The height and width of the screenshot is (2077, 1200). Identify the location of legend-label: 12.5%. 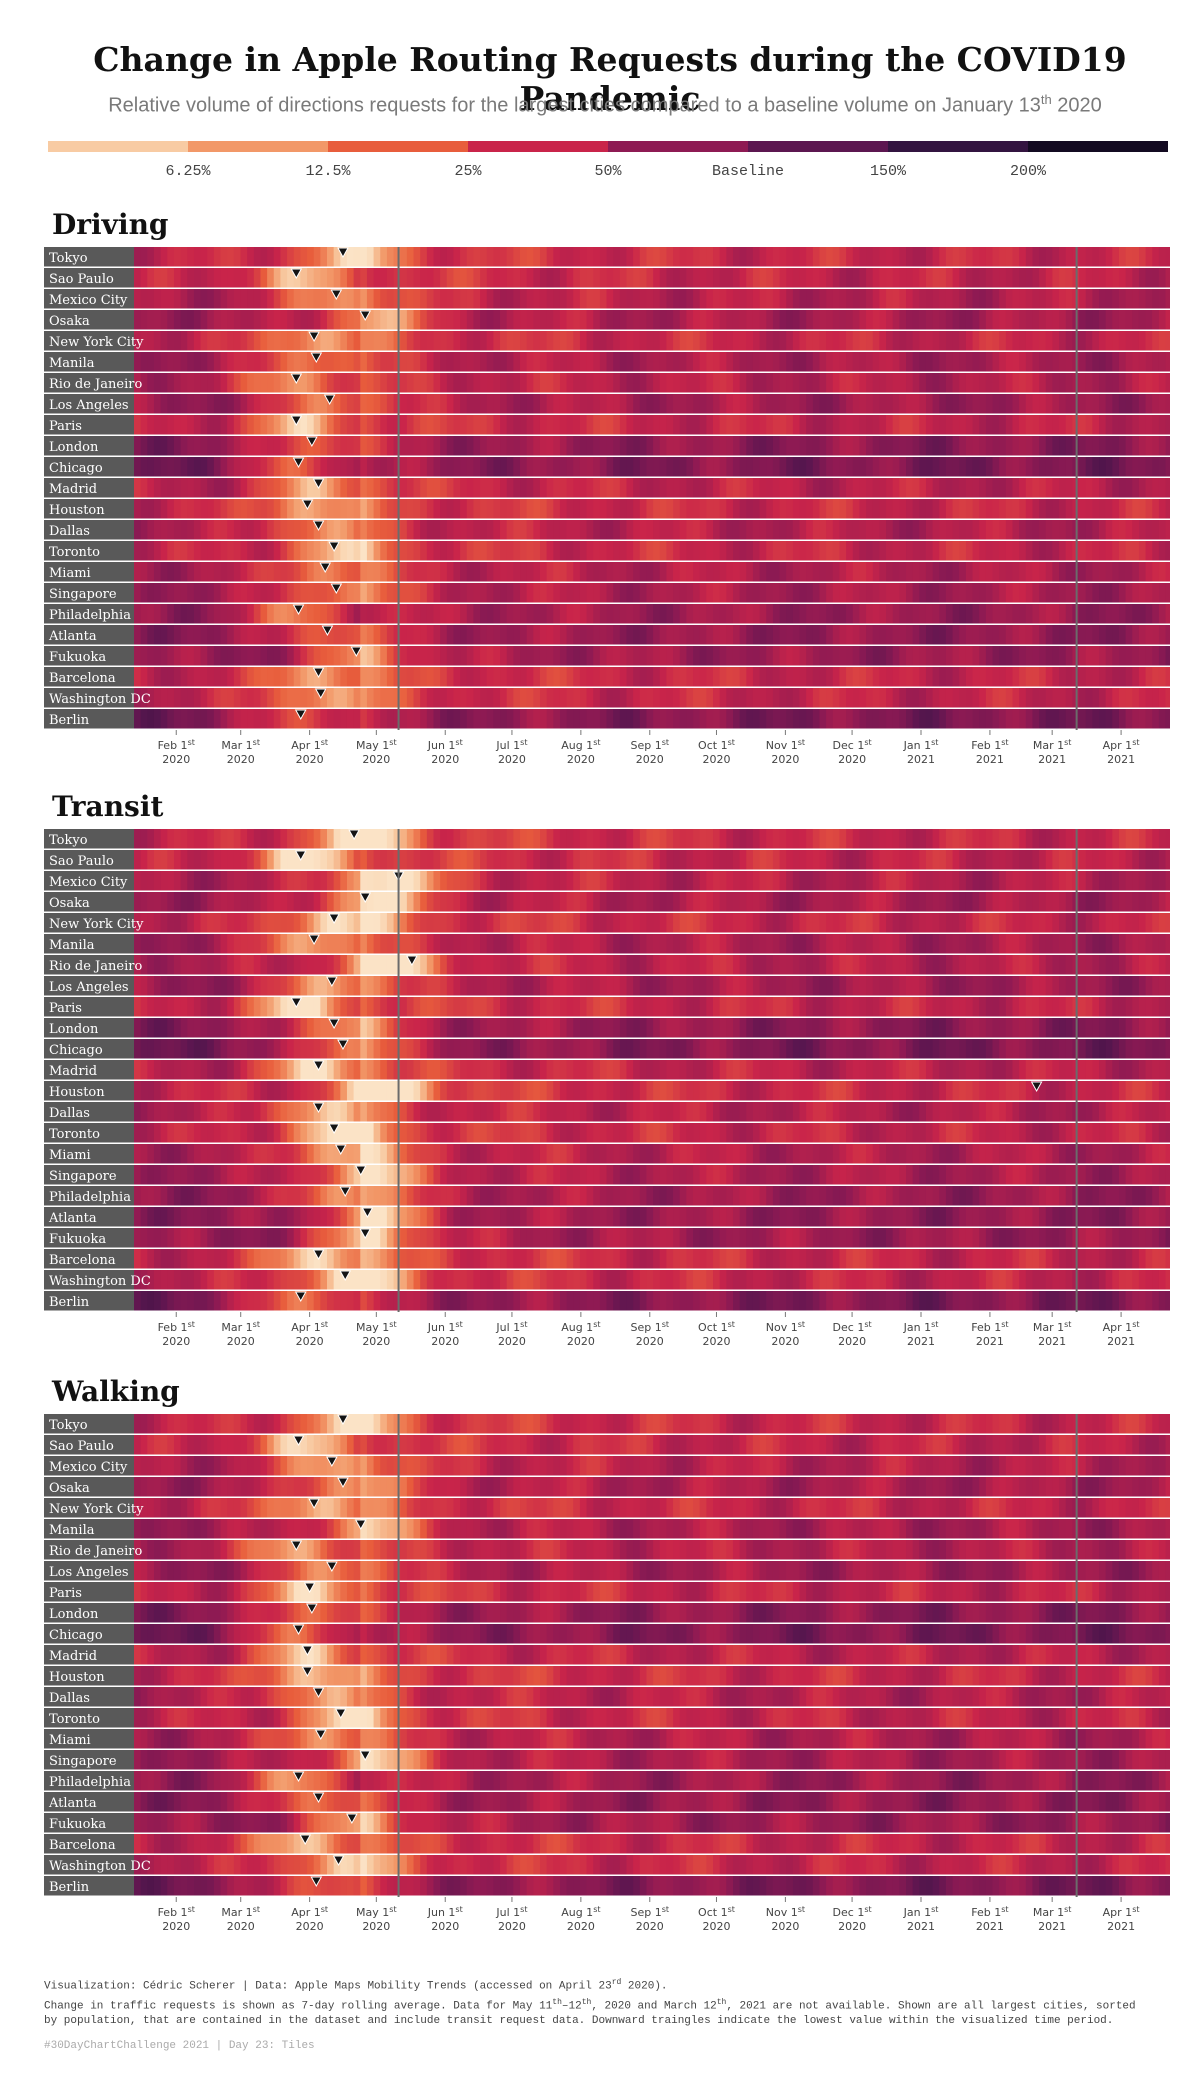
(328, 171).